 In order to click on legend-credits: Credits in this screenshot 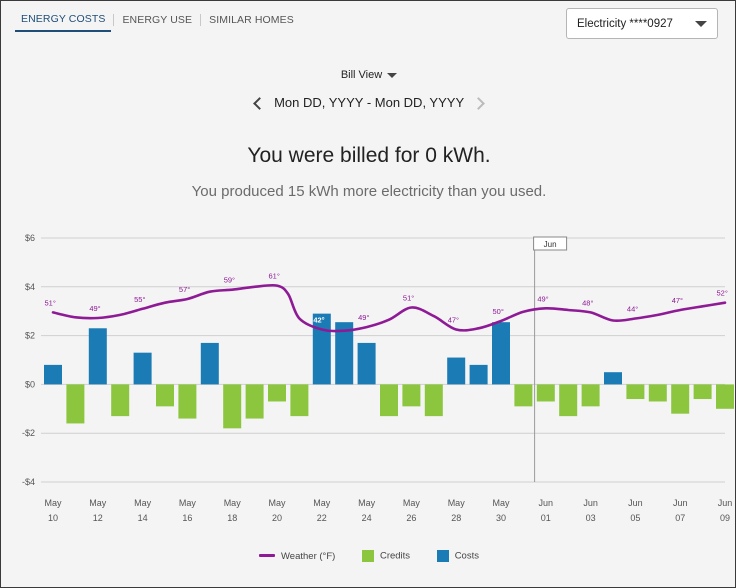, I will do `click(386, 556)`.